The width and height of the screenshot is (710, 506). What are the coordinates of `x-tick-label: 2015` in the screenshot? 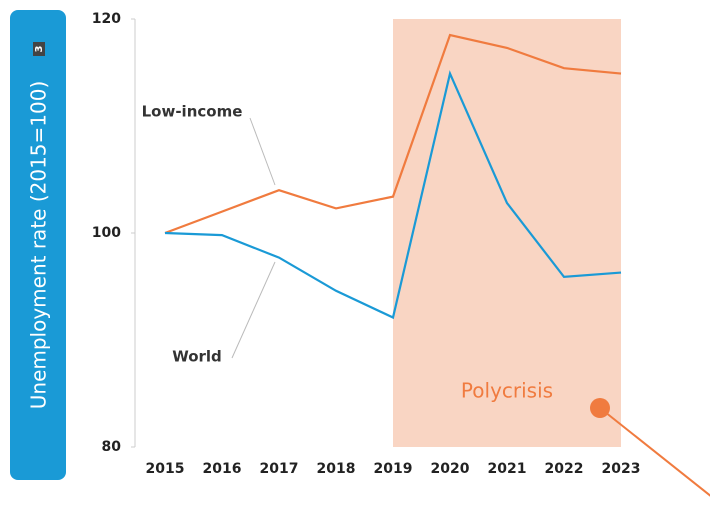 It's located at (165, 469).